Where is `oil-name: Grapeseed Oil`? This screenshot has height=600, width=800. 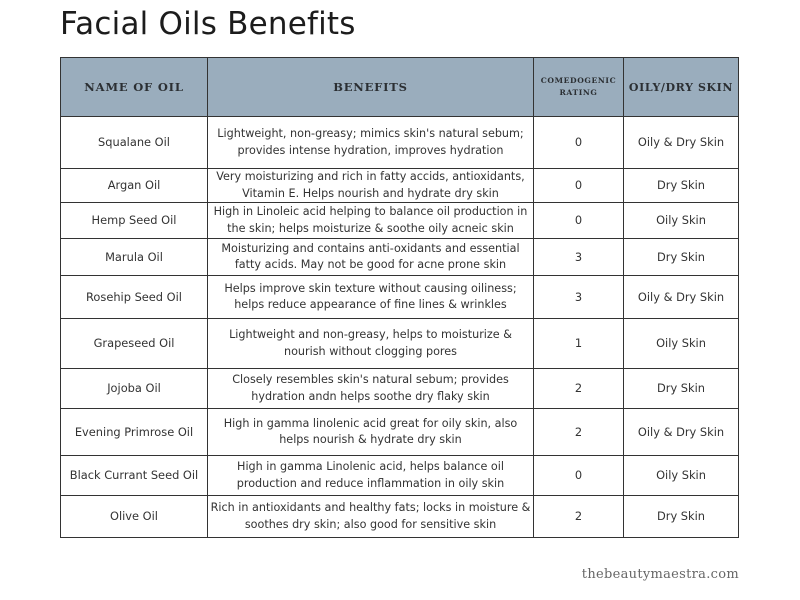
oil-name: Grapeseed Oil is located at coordinates (134, 343).